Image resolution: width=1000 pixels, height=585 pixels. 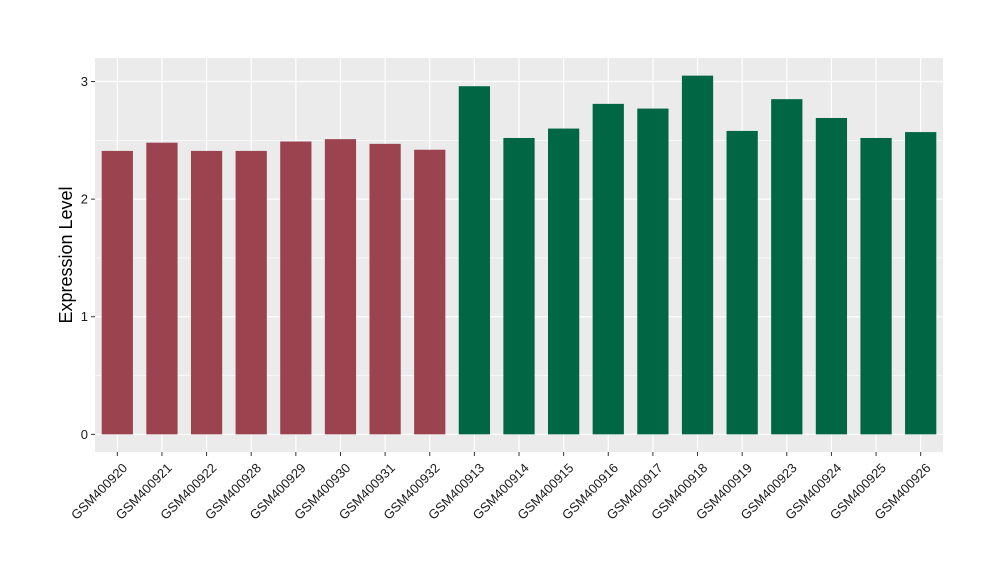 What do you see at coordinates (84, 316) in the screenshot?
I see `y-tick-label: 1` at bounding box center [84, 316].